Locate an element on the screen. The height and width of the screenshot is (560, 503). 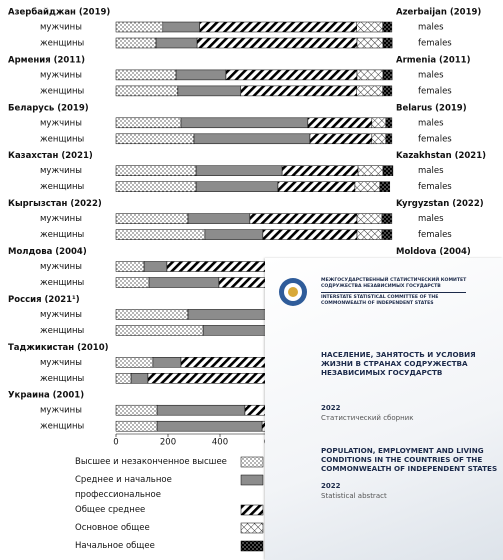
org-en: COMMONWEALTH OF INDEPENDENT STATES is located at coordinates (377, 303).